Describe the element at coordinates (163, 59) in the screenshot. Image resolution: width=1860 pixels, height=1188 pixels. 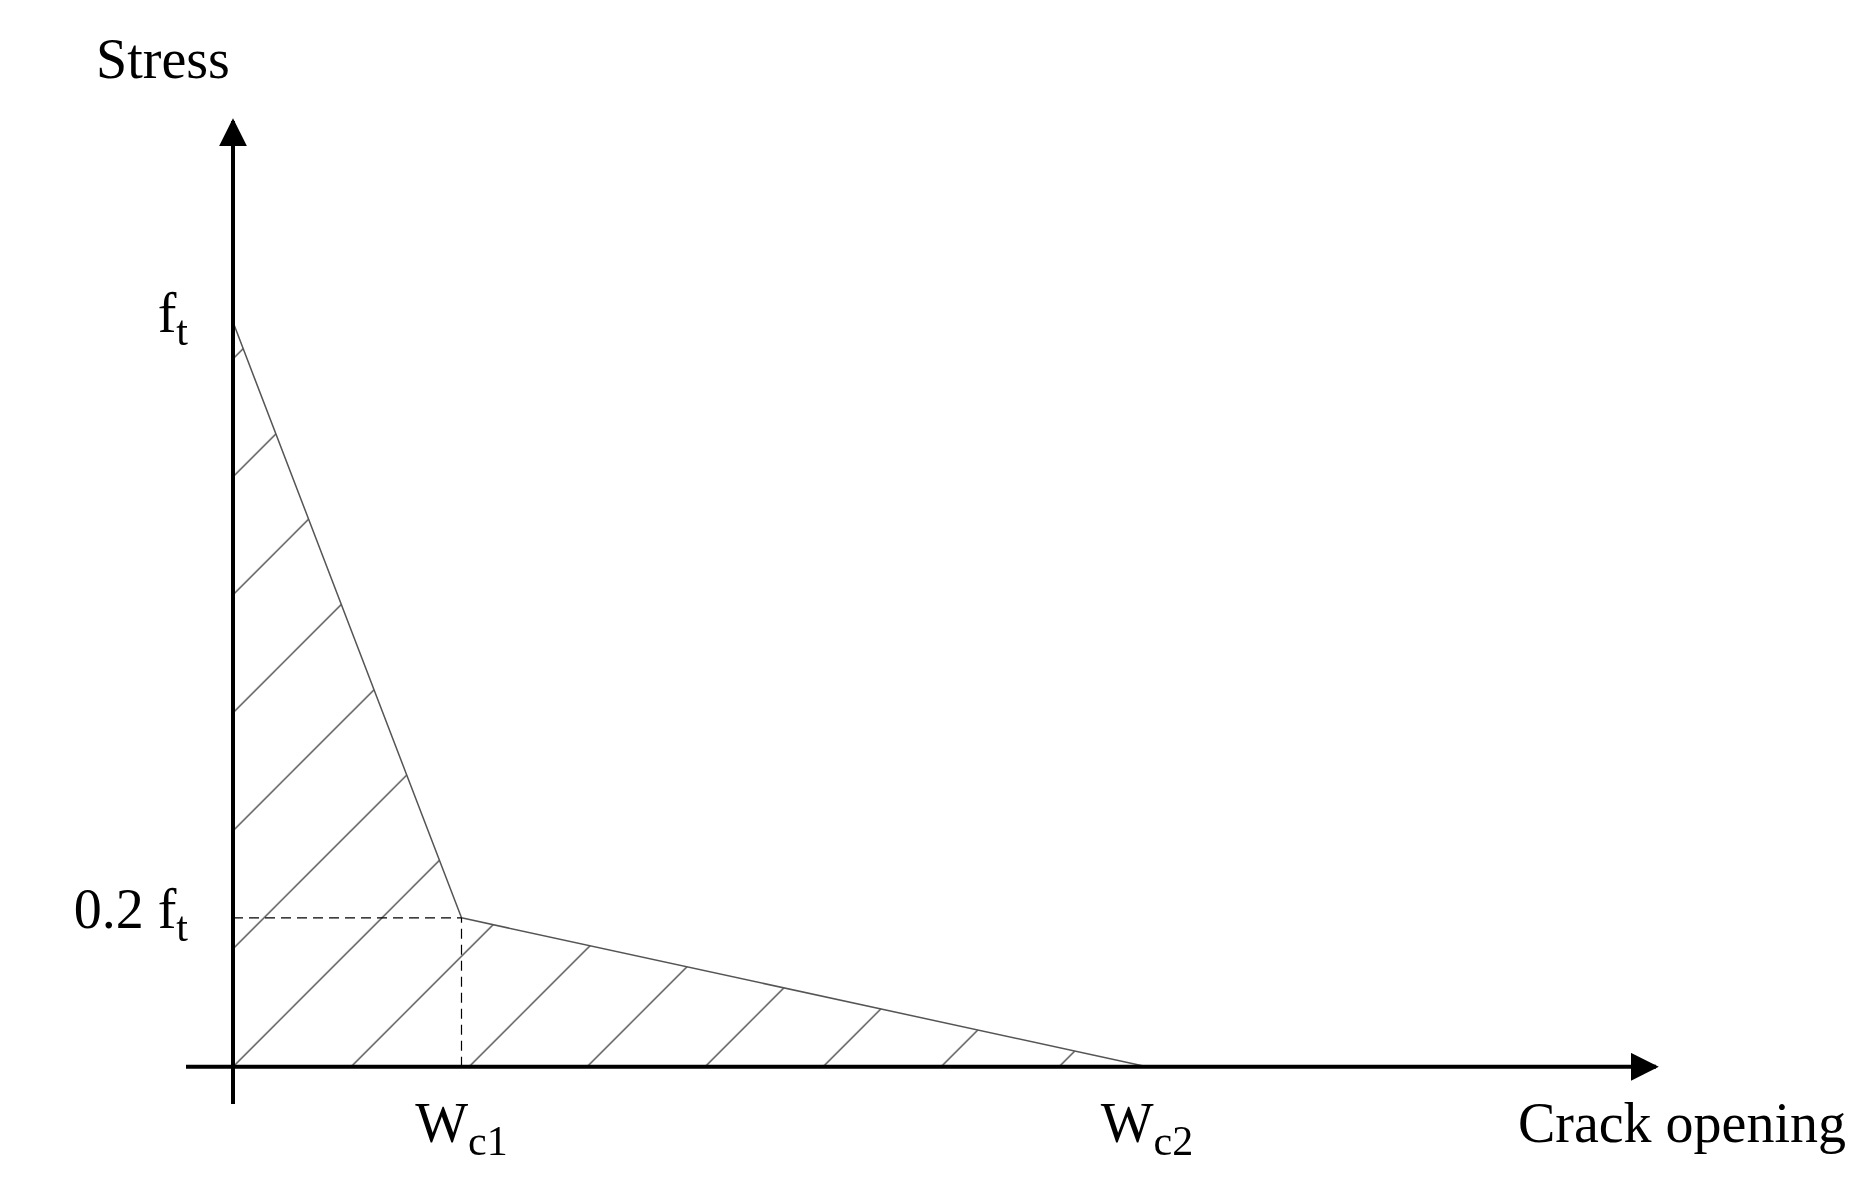
I see `y-axis-title: Stress` at that location.